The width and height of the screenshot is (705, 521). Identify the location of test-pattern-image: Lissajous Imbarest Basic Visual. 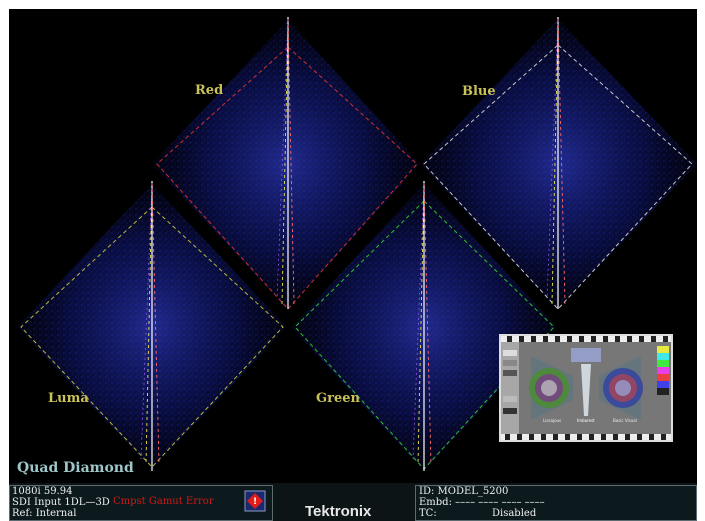
(586, 388).